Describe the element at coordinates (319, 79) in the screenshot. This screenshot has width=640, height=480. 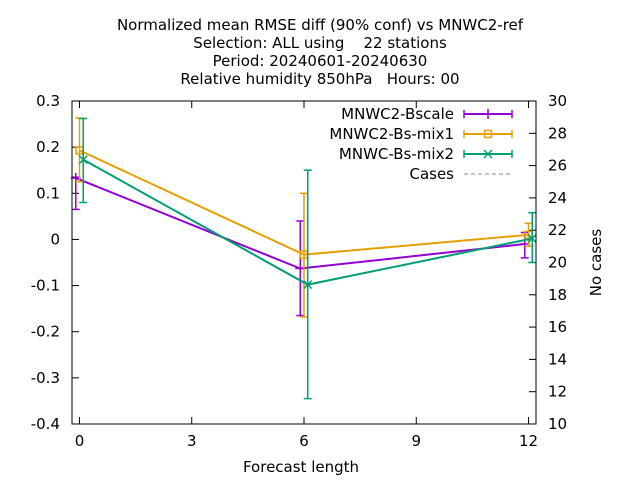
I see `title-line-4: Relative humidity 850hPa Hours: 00` at that location.